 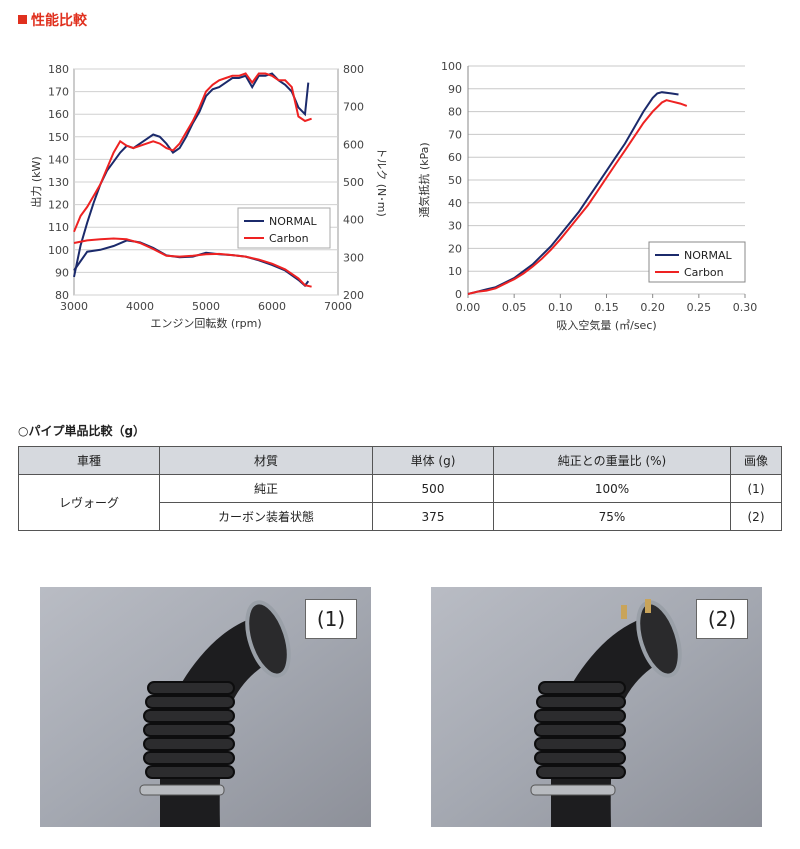 I want to click on x-tick-label: 0.15, so click(x=606, y=307).